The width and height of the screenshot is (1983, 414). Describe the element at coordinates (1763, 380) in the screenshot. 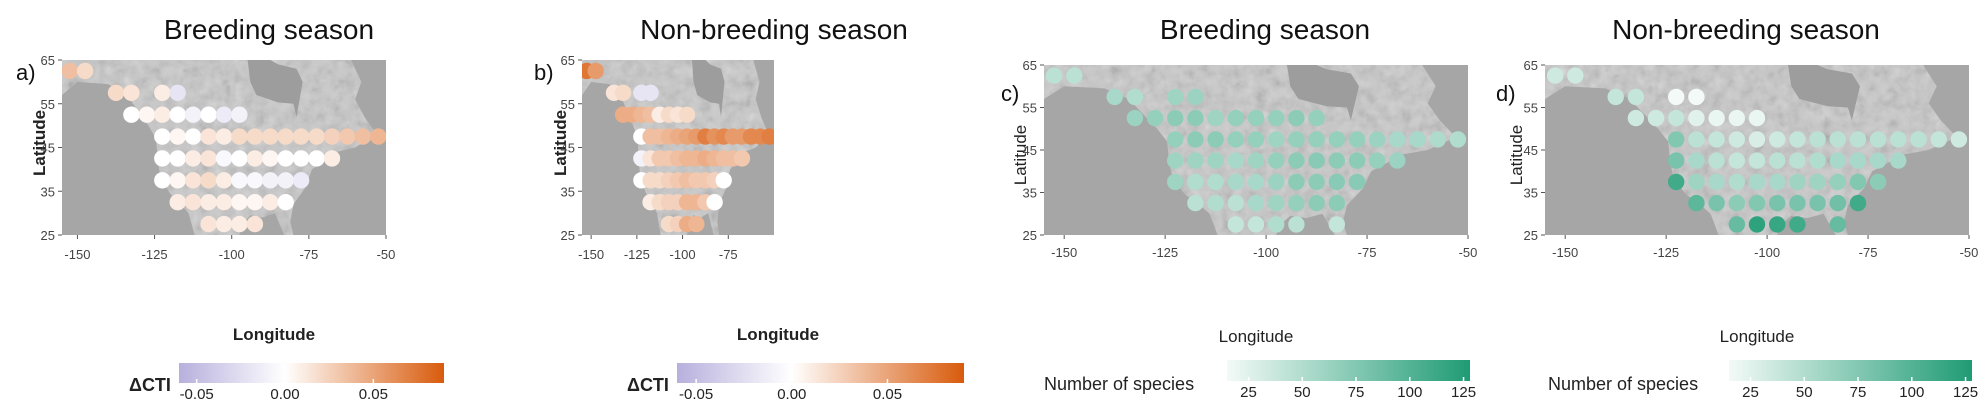

I see `colorbar-legend: Number of species 25 50 75 100 125` at that location.